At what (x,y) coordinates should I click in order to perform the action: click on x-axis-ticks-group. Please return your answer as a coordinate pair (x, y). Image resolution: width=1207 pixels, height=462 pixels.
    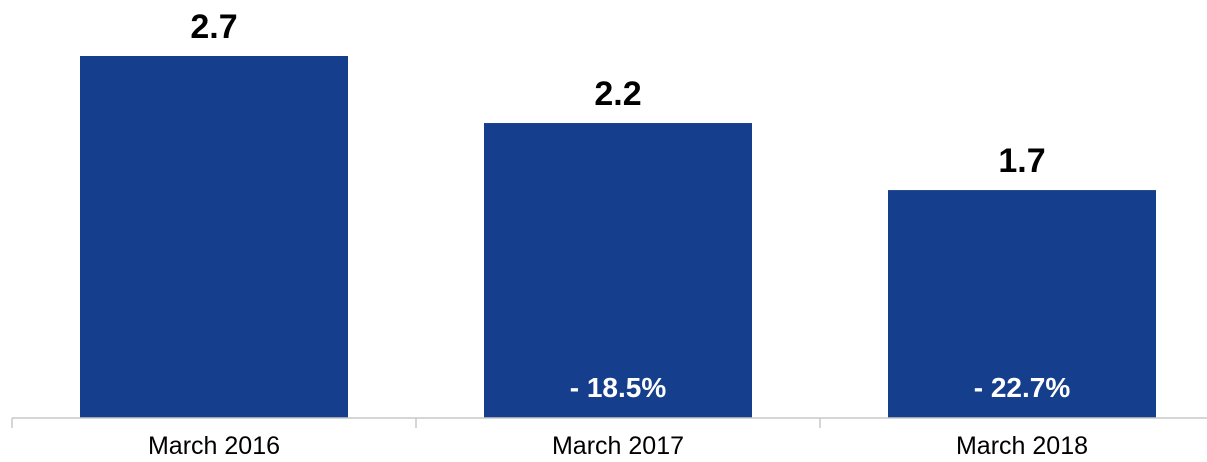
    Looking at the image, I should click on (416, 423).